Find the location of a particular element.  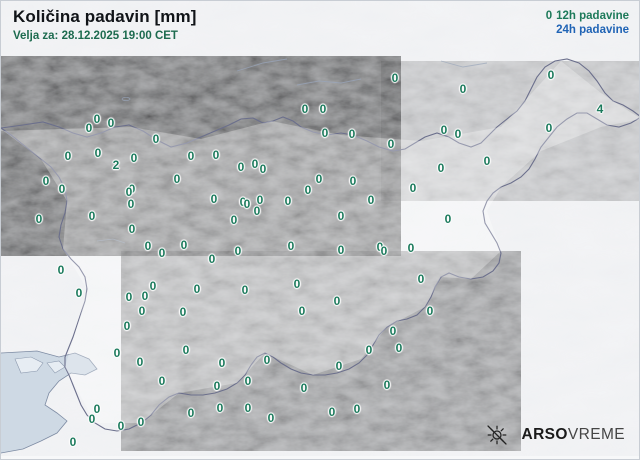

station-value: 2 is located at coordinates (116, 165).